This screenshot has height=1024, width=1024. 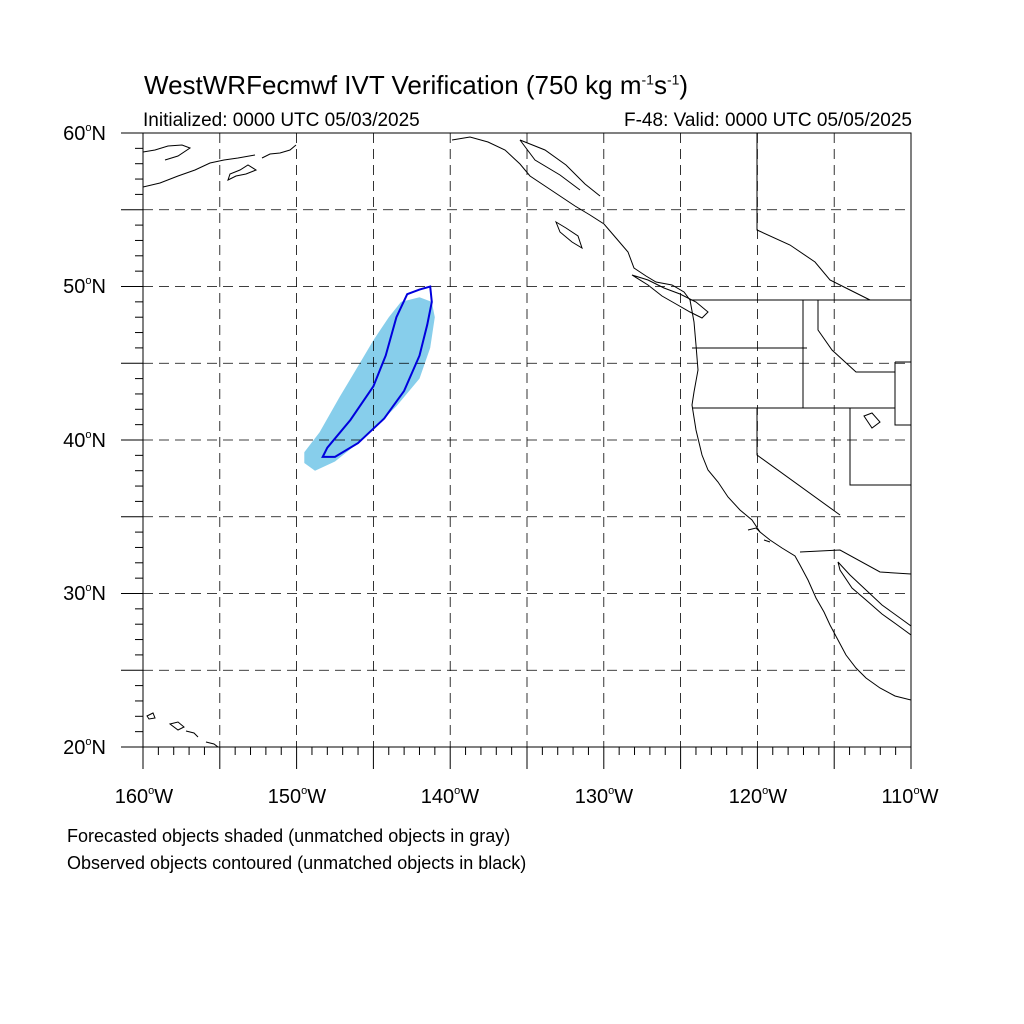 I want to click on us-mexico-coast, so click(x=800, y=500).